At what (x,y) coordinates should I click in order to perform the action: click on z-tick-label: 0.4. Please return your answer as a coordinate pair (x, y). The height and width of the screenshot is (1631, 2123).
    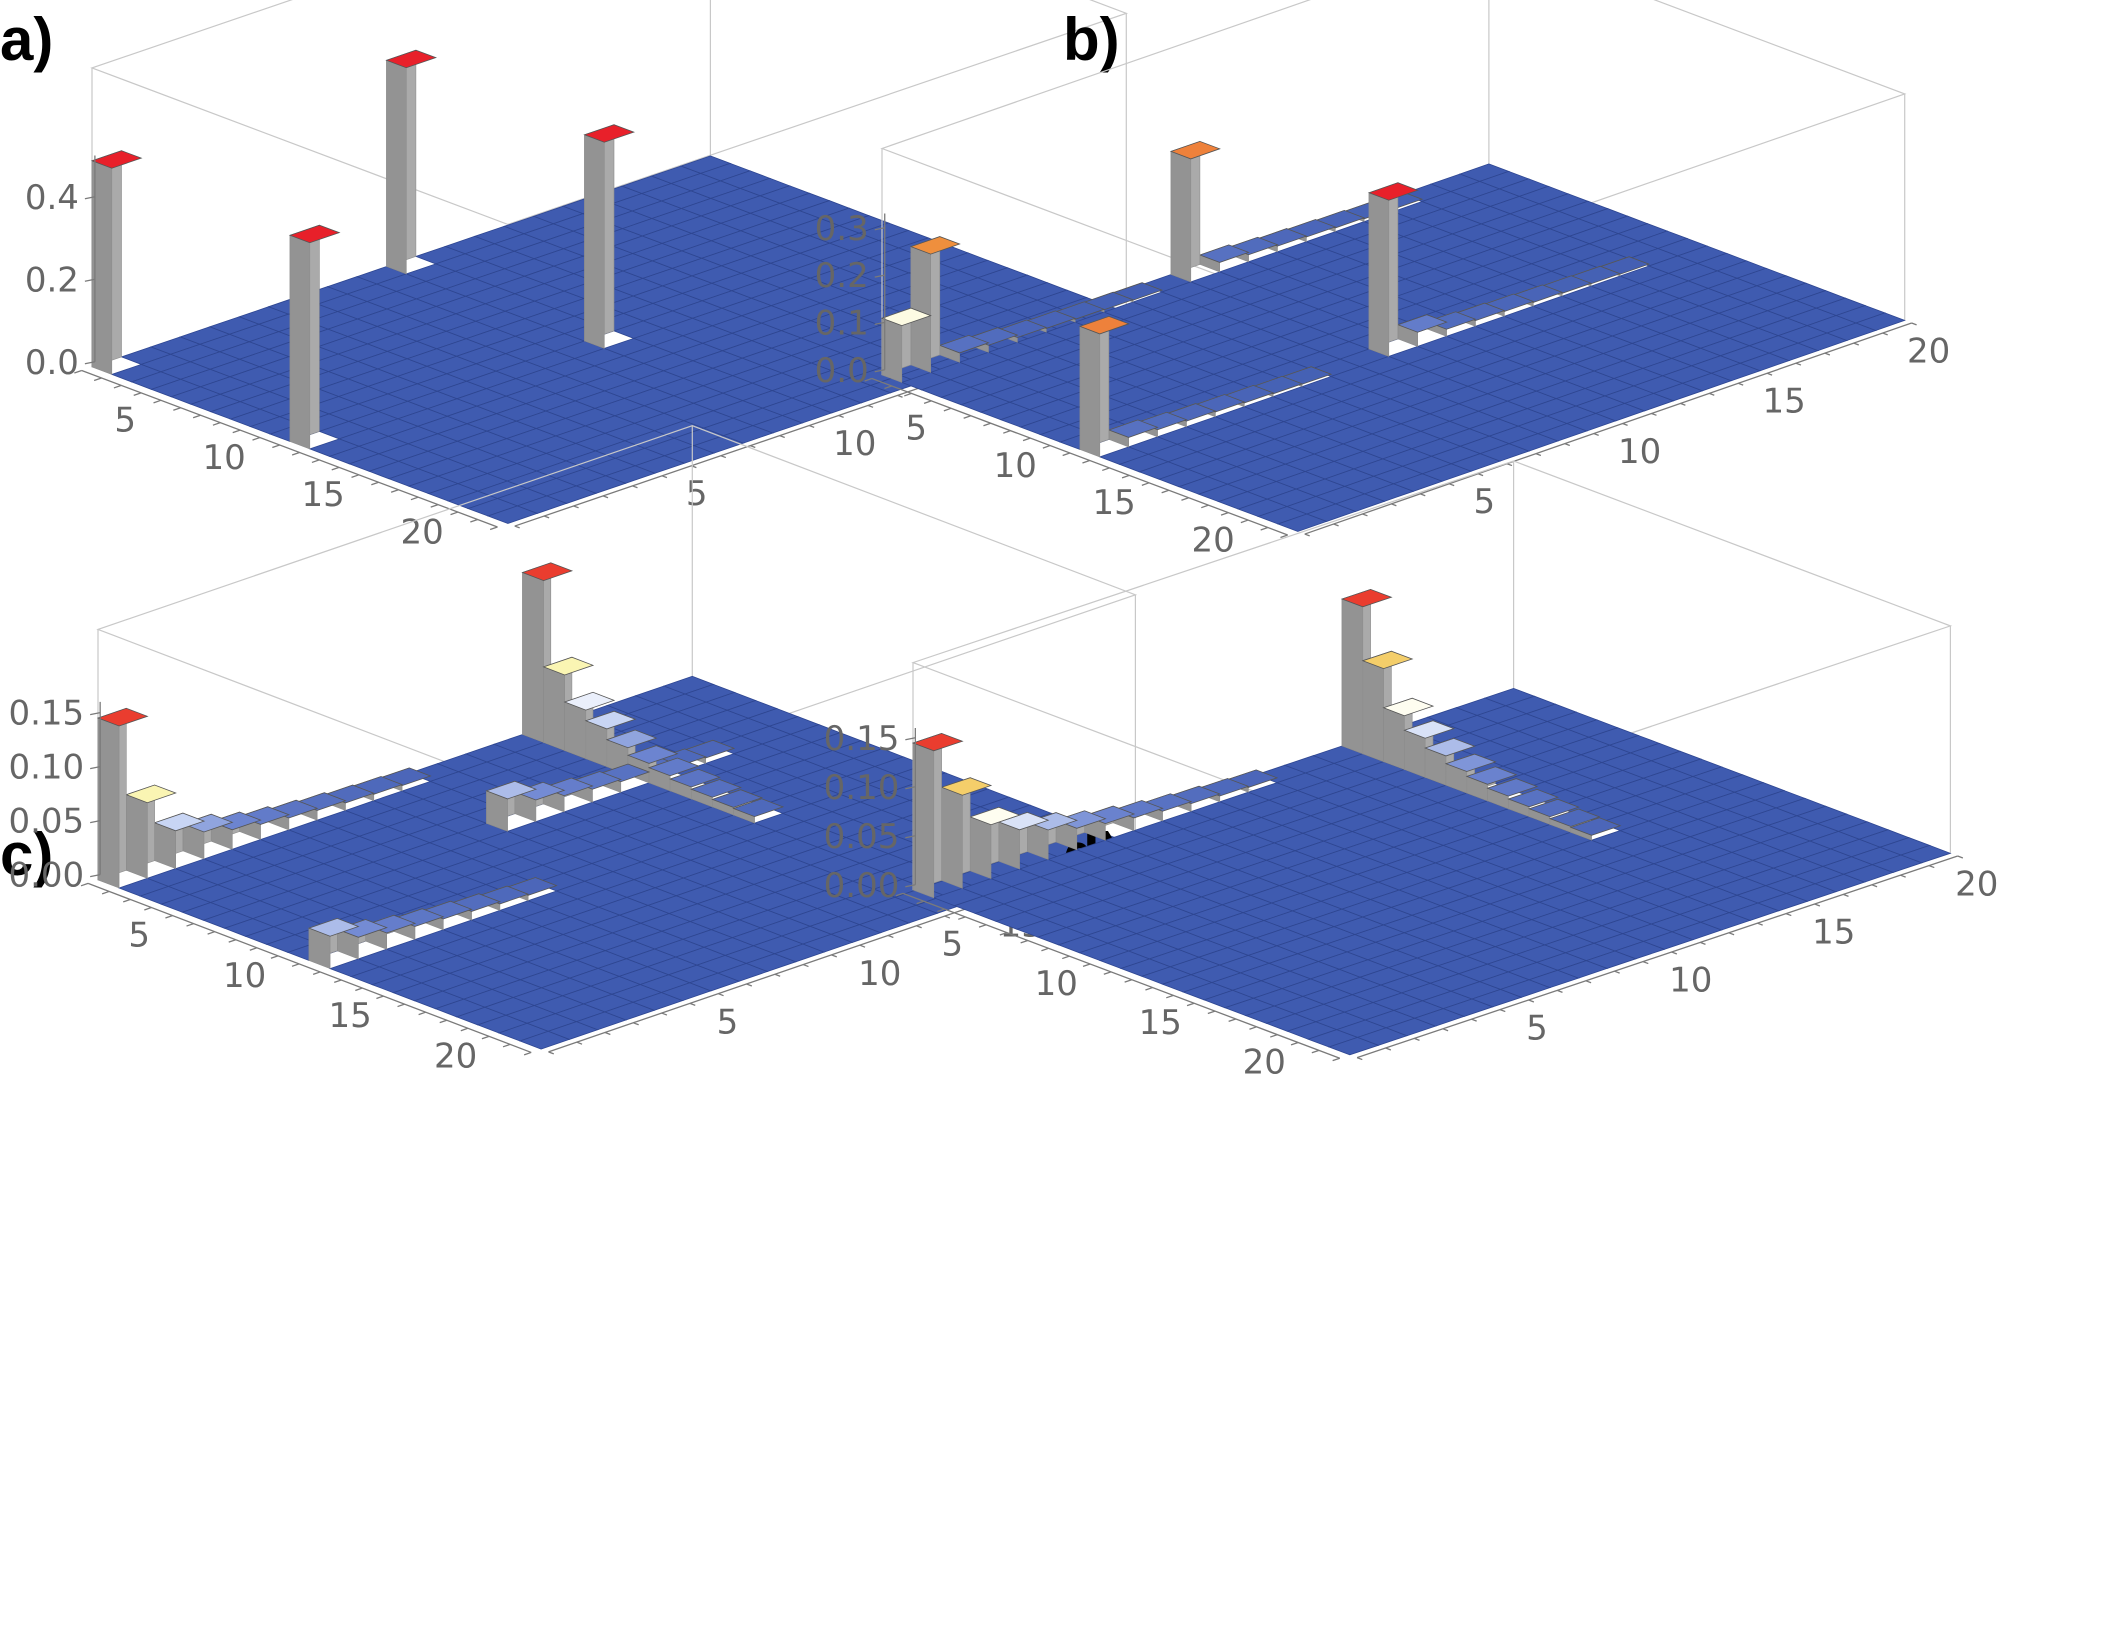
    Looking at the image, I should click on (52, 198).